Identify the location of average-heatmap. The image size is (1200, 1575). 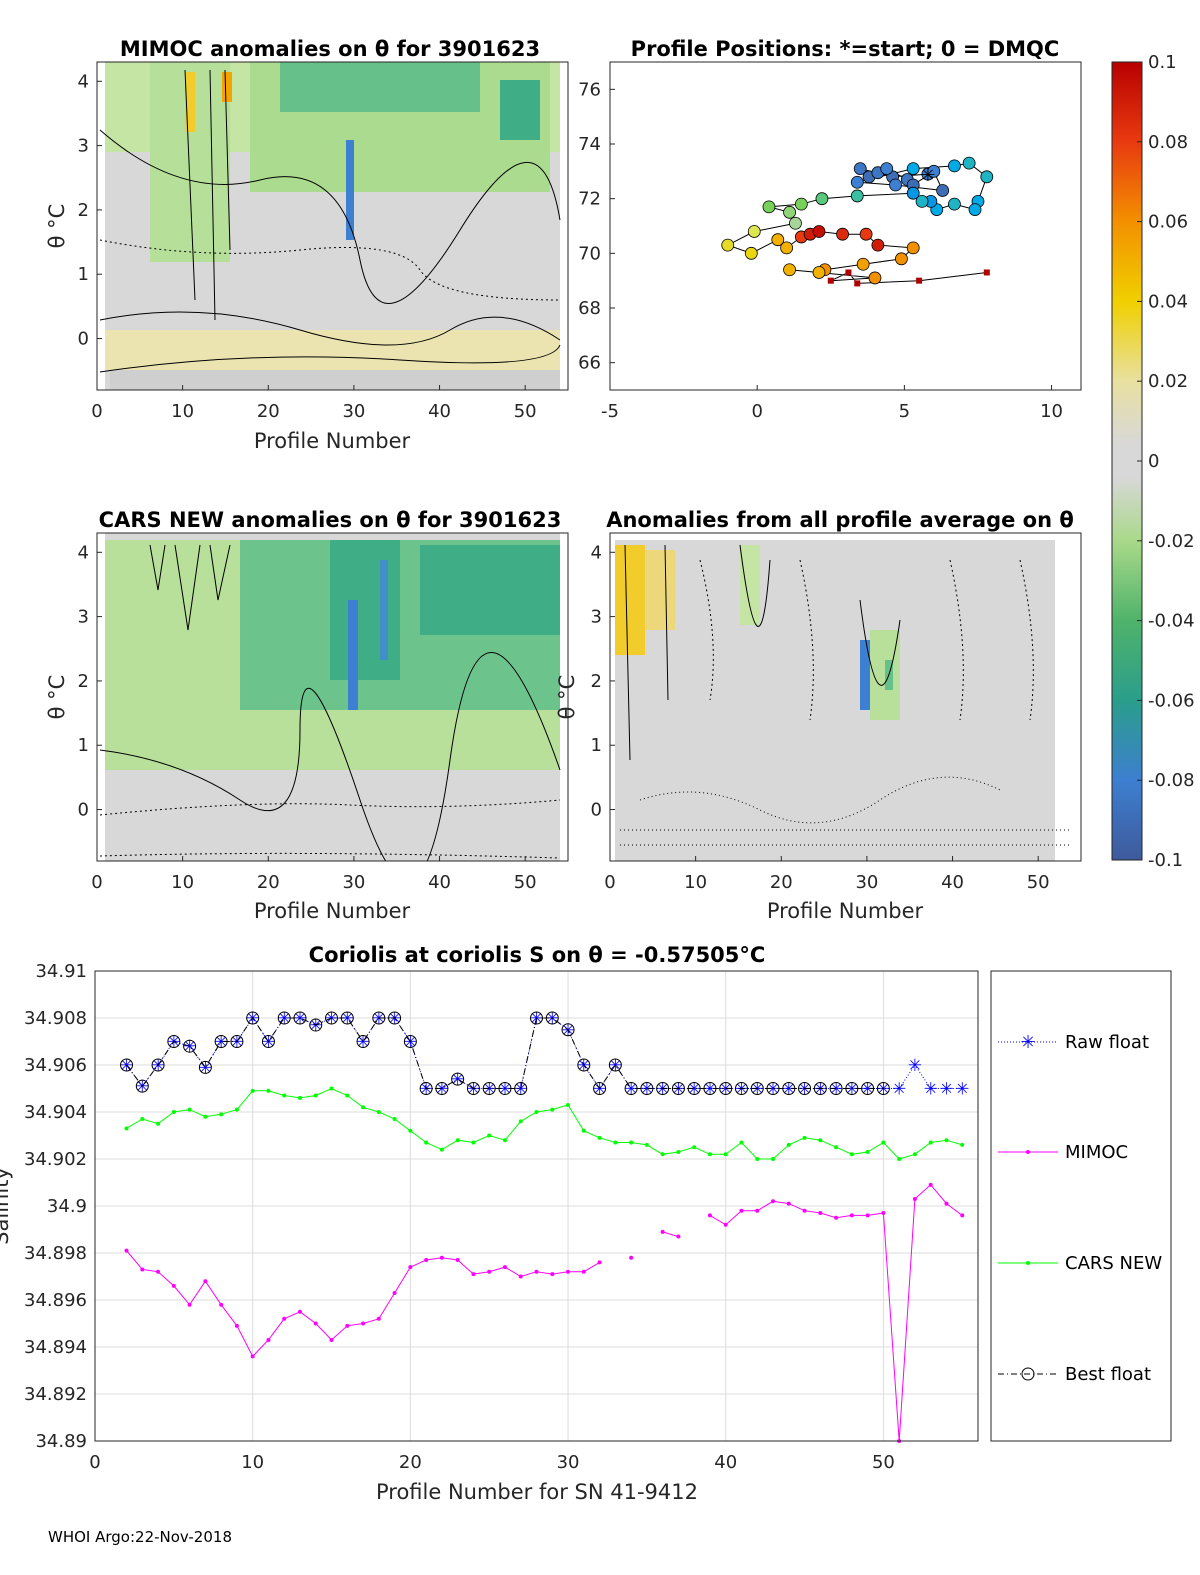
(845, 697).